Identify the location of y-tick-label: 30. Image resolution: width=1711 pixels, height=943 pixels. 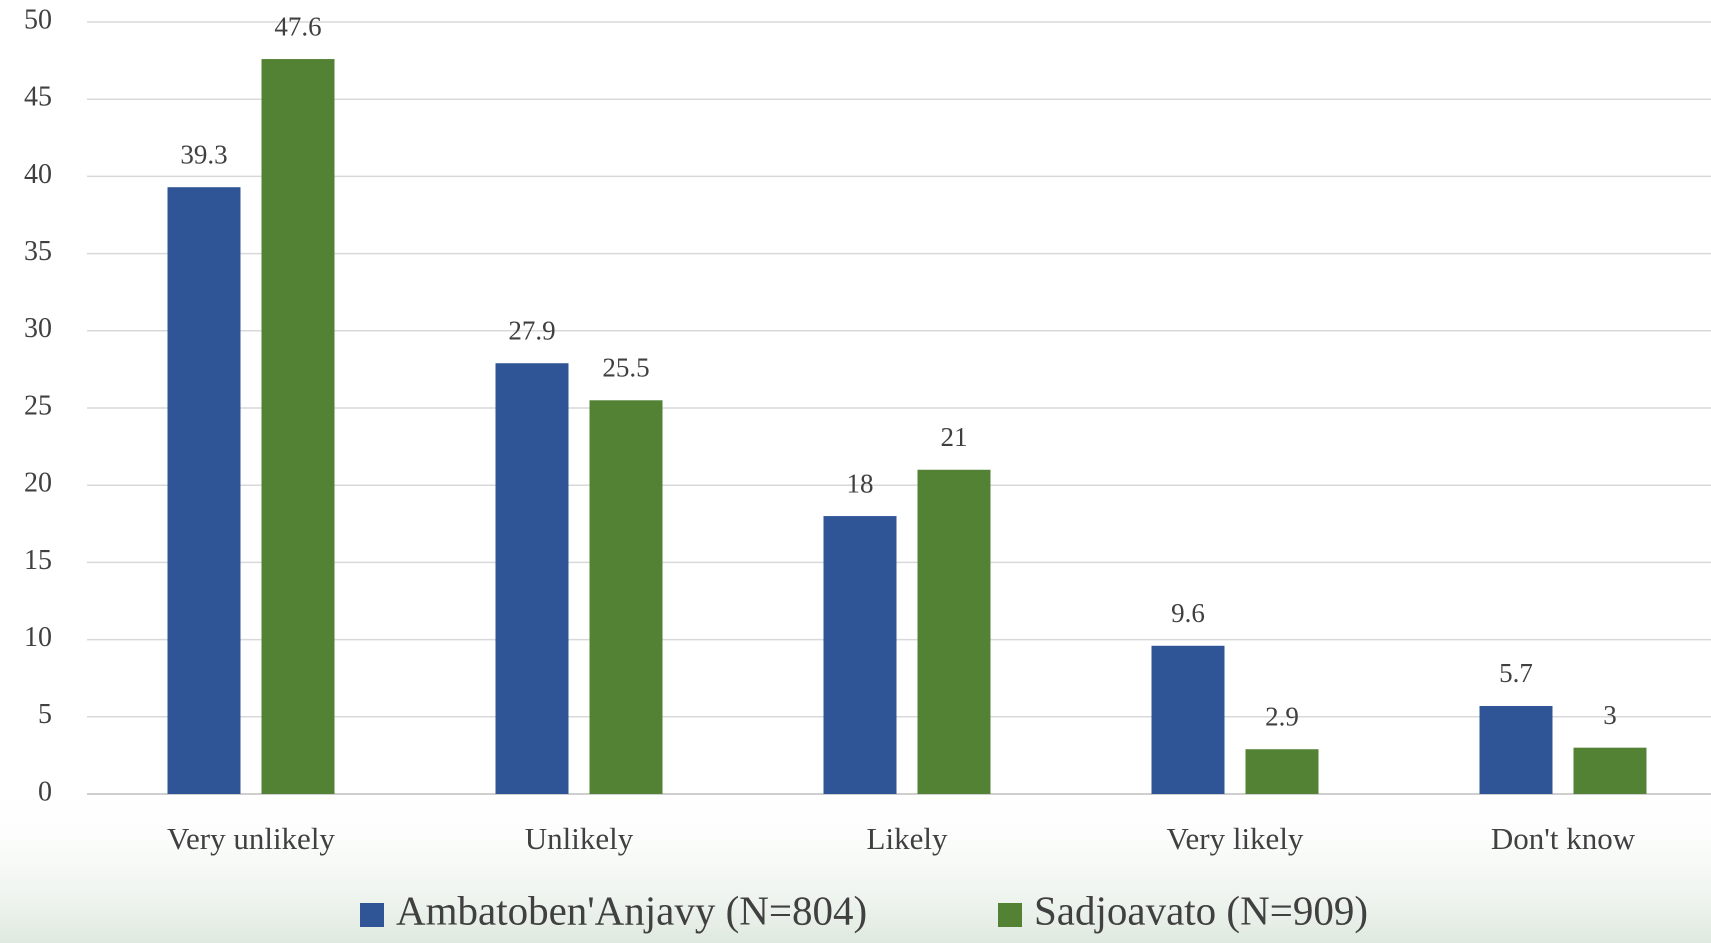
(38, 328).